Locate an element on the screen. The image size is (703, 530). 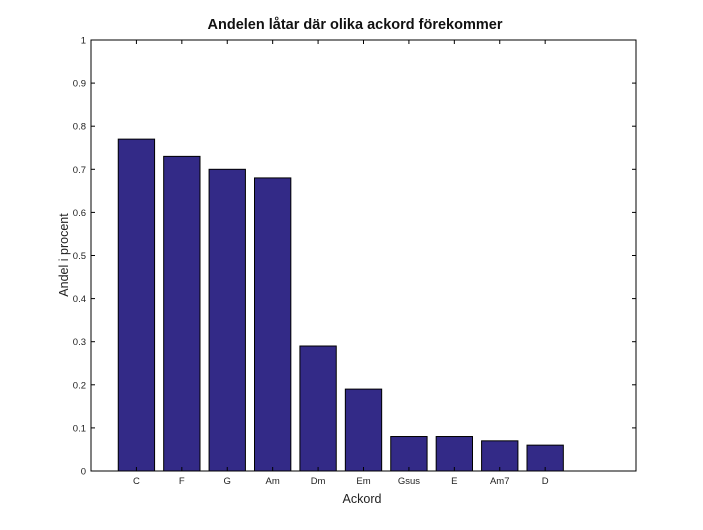
bar-g is located at coordinates (227, 320).